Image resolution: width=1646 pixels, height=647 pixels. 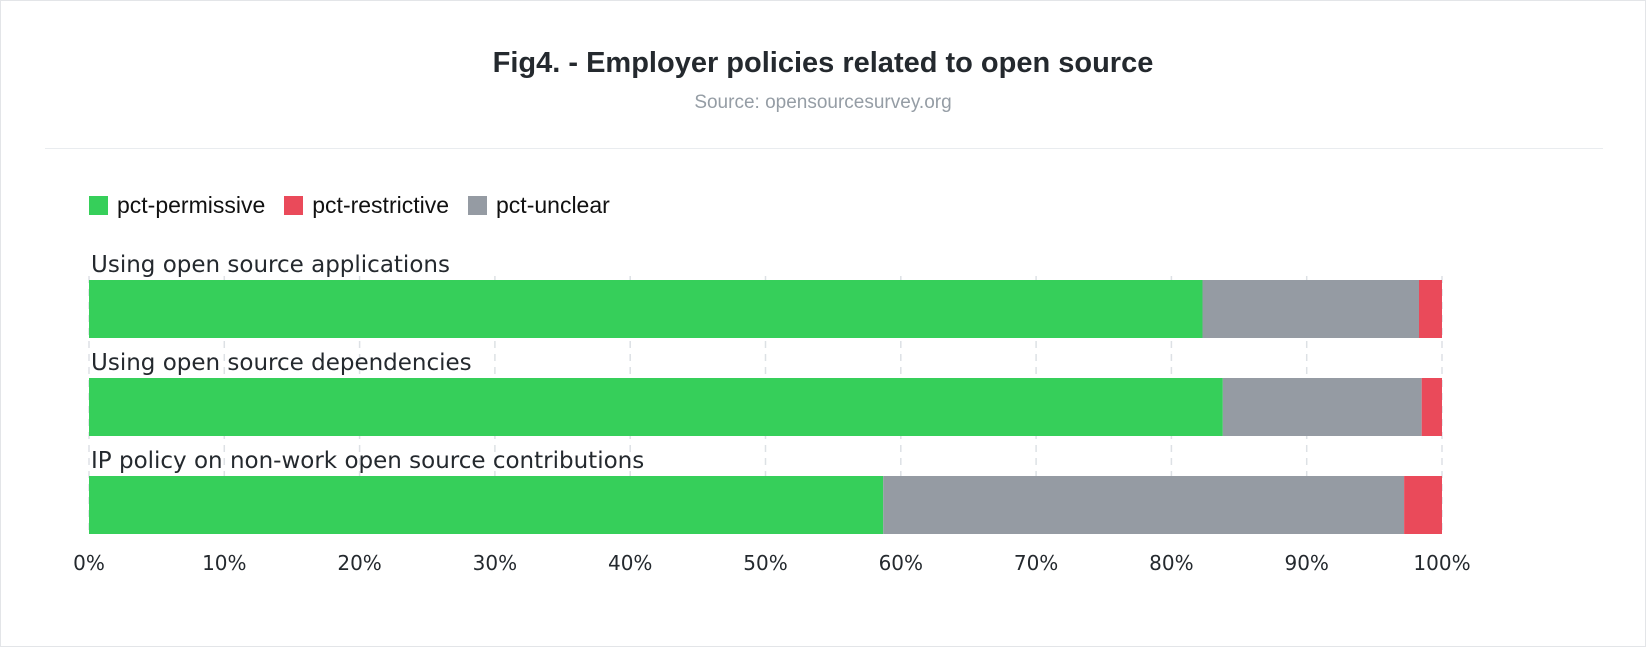 What do you see at coordinates (191, 205) in the screenshot?
I see `legend-label-permissive: pct-permissive` at bounding box center [191, 205].